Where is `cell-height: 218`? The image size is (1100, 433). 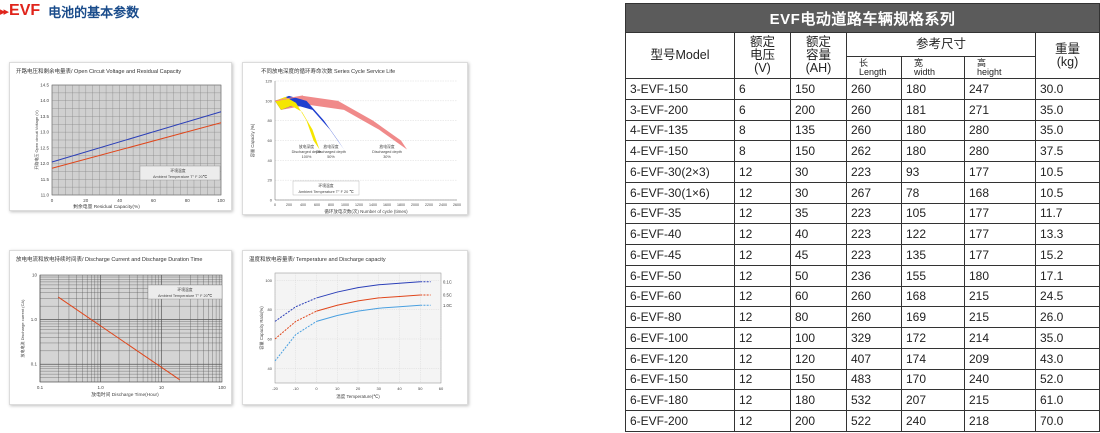
cell-height: 218 is located at coordinates (1000, 421).